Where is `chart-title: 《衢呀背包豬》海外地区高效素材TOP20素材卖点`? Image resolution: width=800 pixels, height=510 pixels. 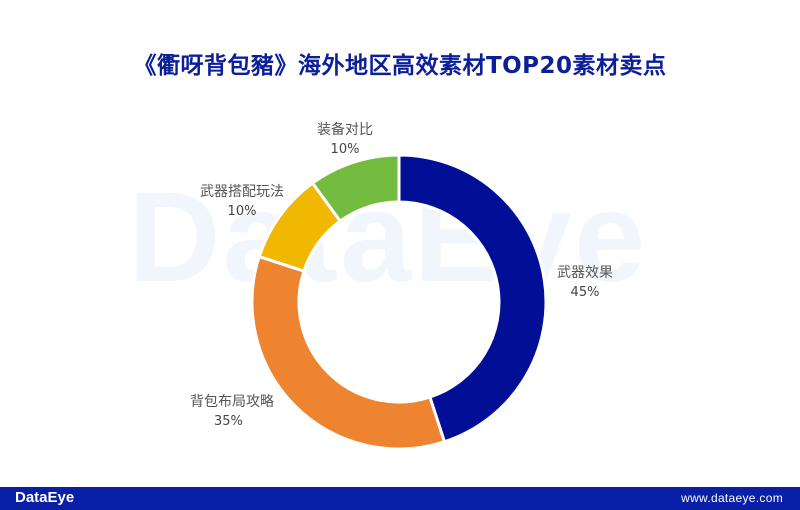 chart-title: 《衢呀背包豬》海外地区高效素材TOP20素材卖点 is located at coordinates (400, 66).